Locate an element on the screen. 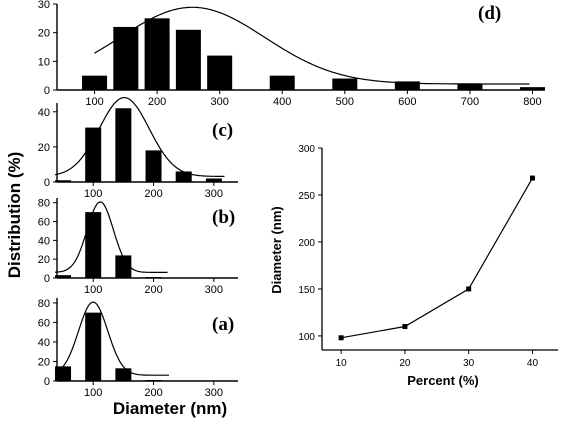  line-x-tick-label: 40 is located at coordinates (533, 363).